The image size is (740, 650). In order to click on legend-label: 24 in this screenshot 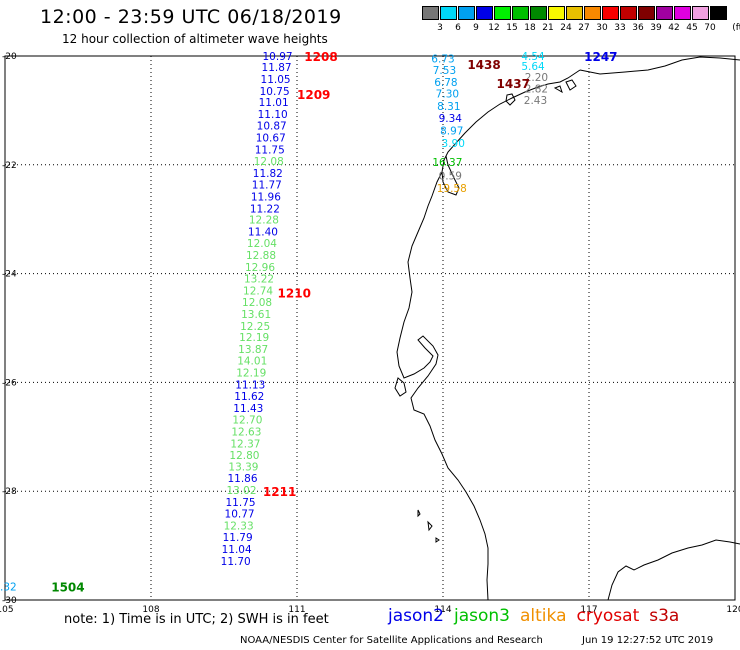, I will do `click(566, 28)`.